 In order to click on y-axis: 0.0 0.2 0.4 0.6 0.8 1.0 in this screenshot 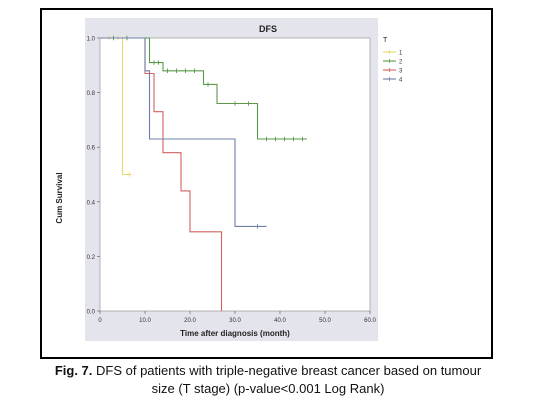, I will do `click(93, 176)`.